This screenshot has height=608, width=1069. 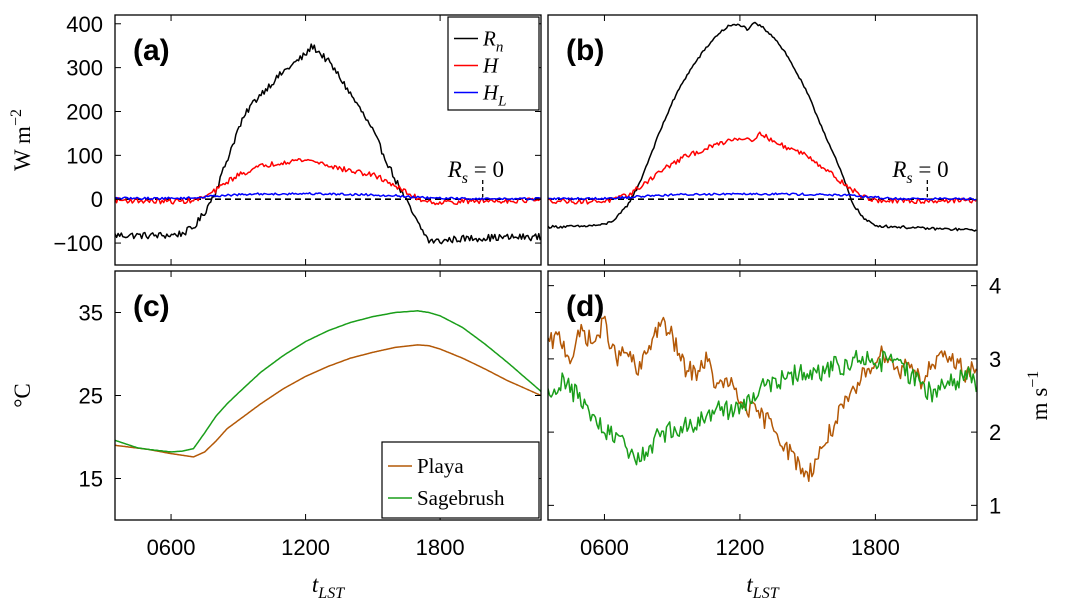 I want to click on y-tick-label: 25, so click(x=91, y=396).